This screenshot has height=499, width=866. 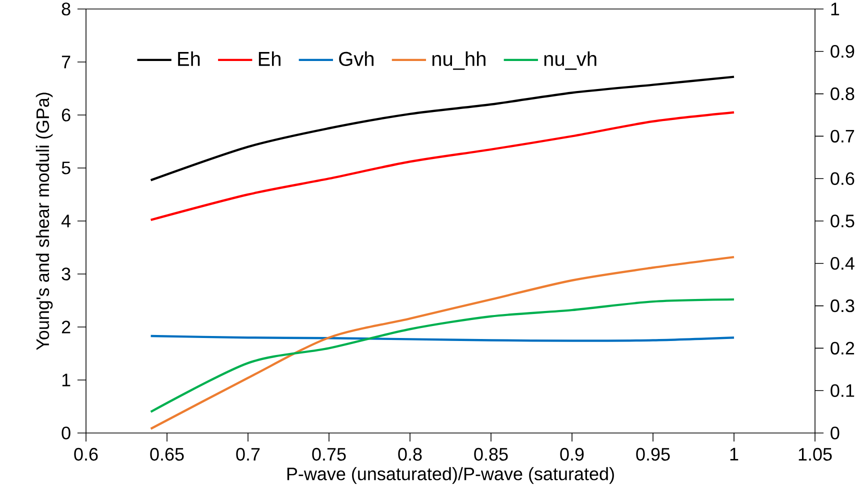 I want to click on y-tick-label: 6, so click(x=66, y=115).